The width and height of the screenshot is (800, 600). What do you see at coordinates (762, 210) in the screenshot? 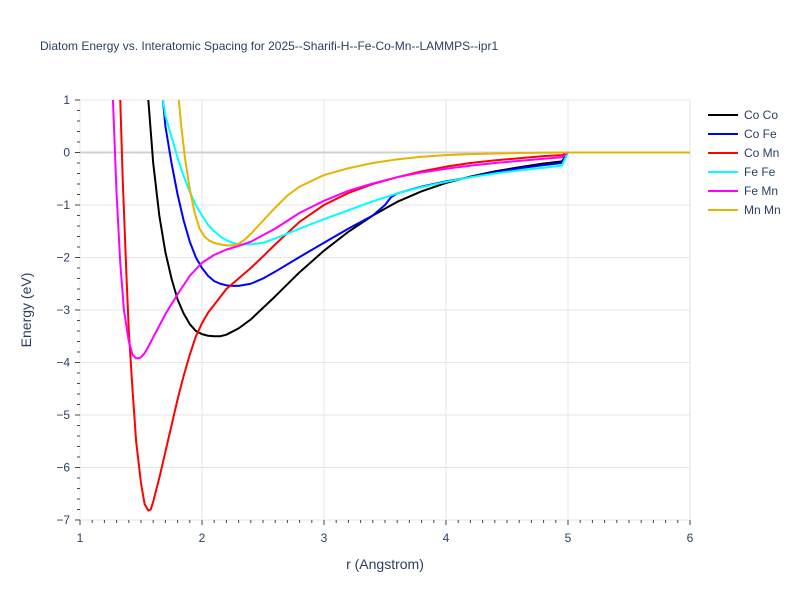
I see `legend-label: Mn Mn` at bounding box center [762, 210].